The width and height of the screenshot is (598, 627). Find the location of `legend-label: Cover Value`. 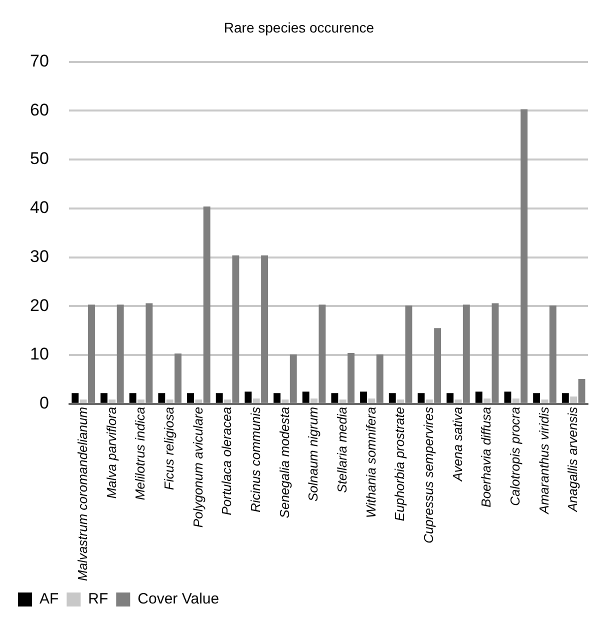

legend-label: Cover Value is located at coordinates (179, 599).